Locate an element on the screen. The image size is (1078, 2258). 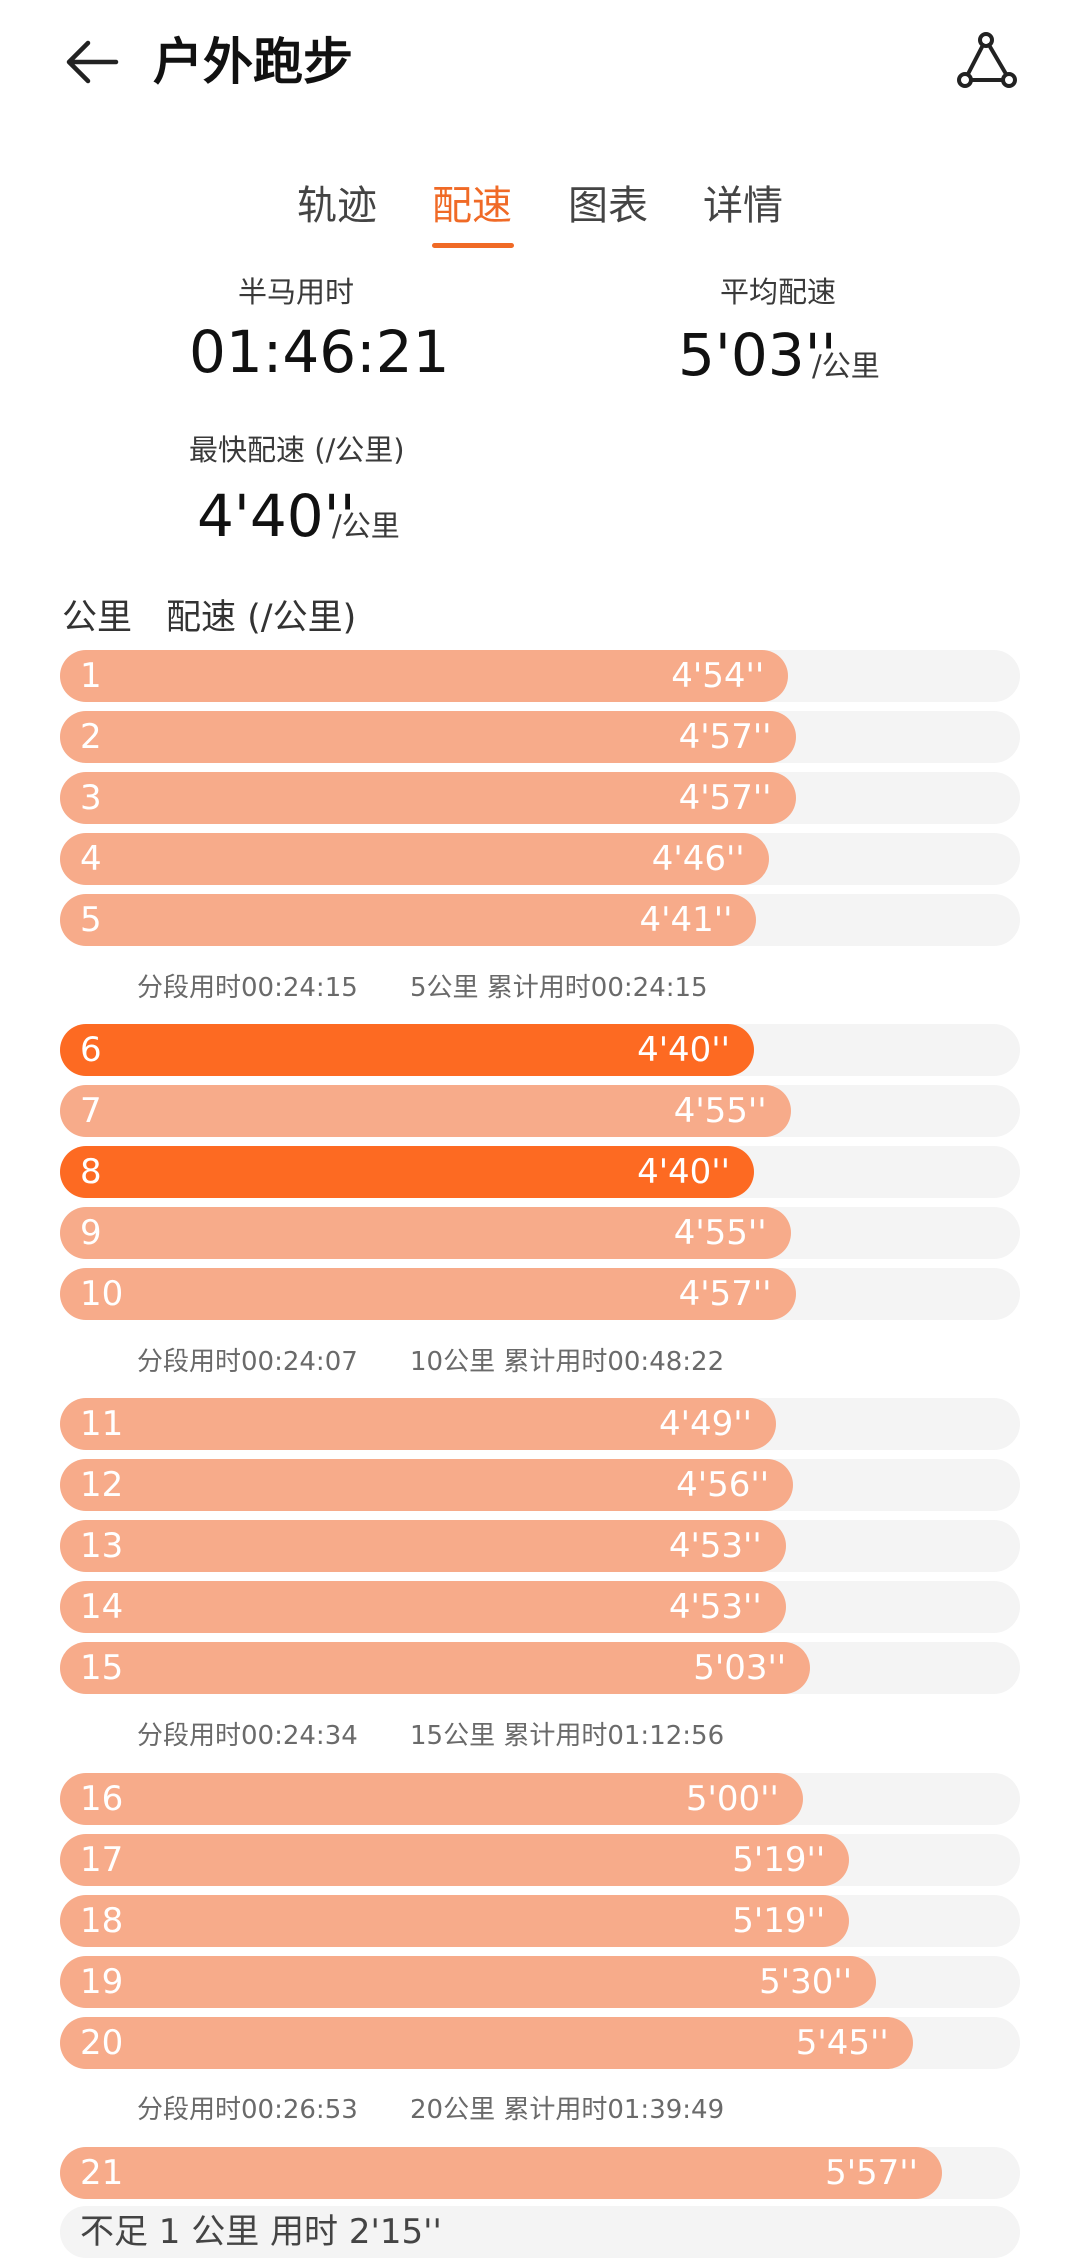
split-row: 1 4'54'' is located at coordinates (540, 676).